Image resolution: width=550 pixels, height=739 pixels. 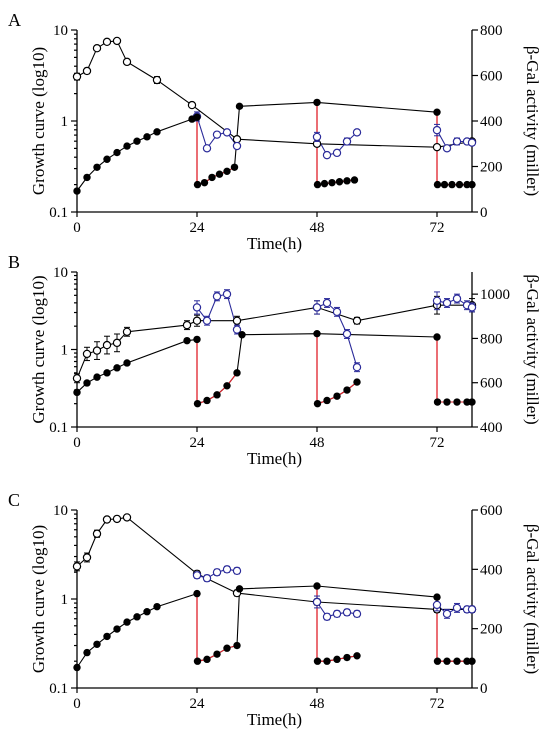 I want to click on growth-curve-line, so click(x=137, y=631).